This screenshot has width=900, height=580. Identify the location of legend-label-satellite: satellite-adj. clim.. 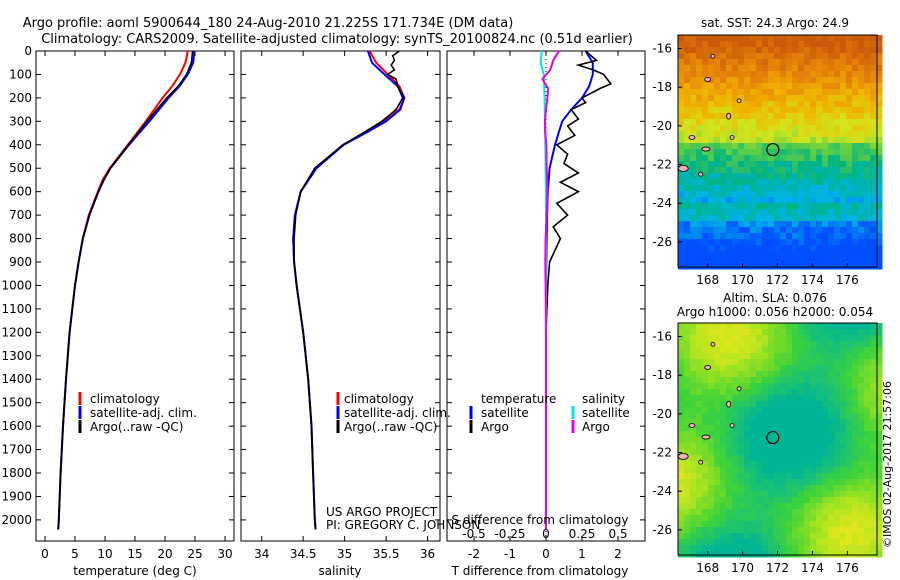
(397, 413).